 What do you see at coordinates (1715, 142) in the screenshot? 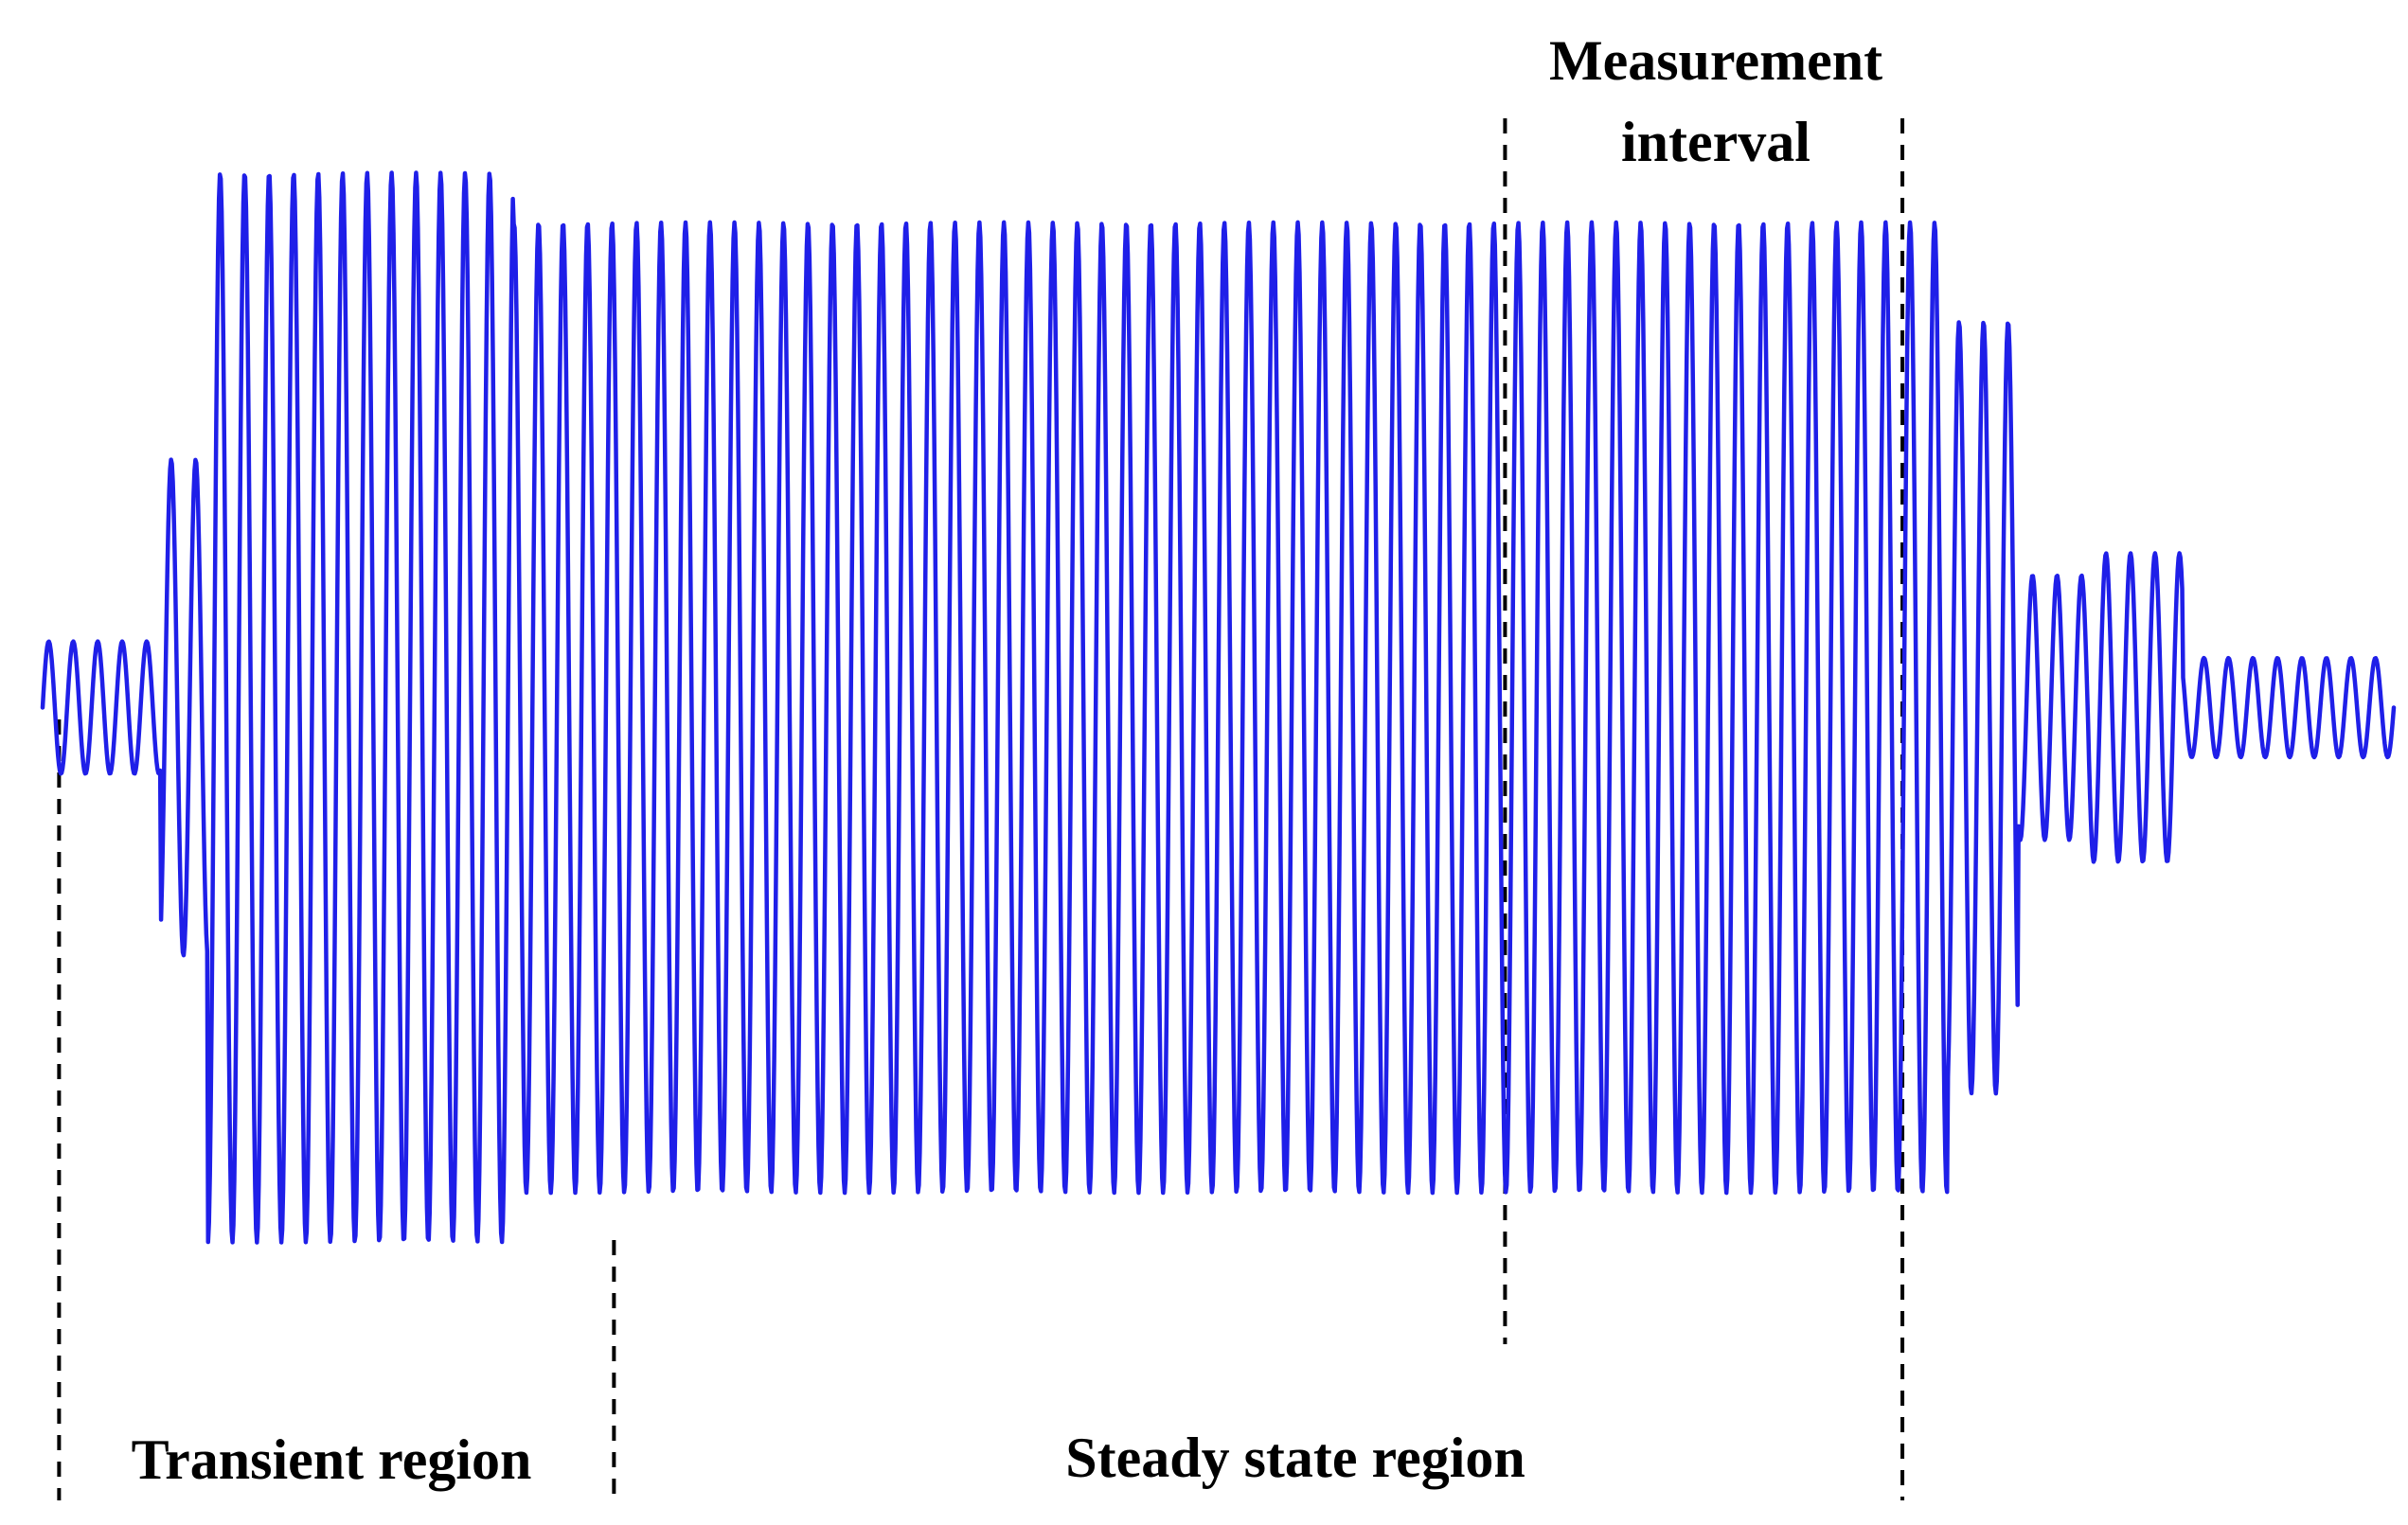
I see `measurement-interval-label-line2: interval` at bounding box center [1715, 142].